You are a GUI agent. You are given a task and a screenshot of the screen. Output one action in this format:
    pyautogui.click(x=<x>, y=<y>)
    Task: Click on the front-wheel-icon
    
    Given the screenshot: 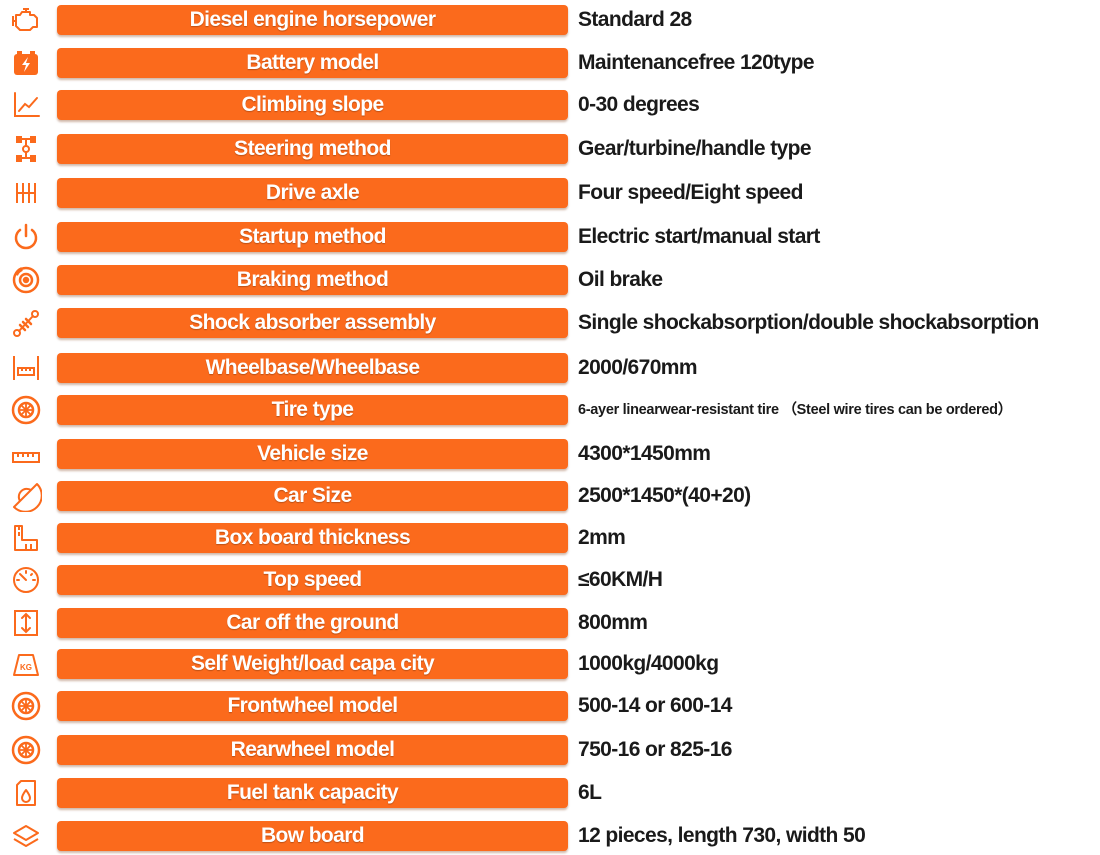 What is the action you would take?
    pyautogui.click(x=26, y=706)
    